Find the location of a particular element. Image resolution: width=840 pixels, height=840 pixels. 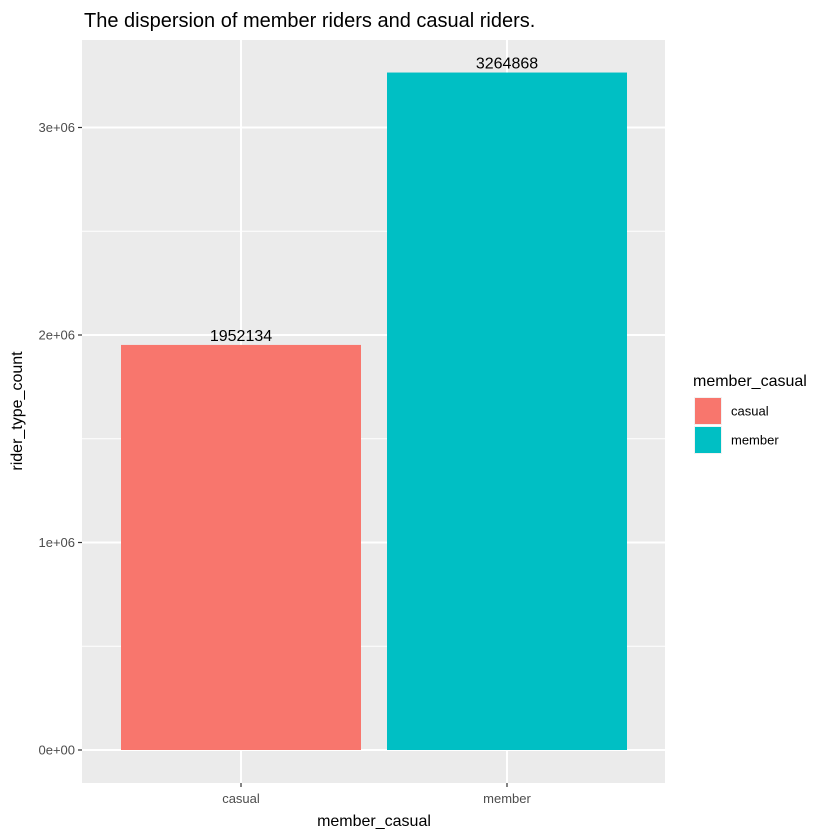

x-axis-title: member_casual is located at coordinates (374, 821).